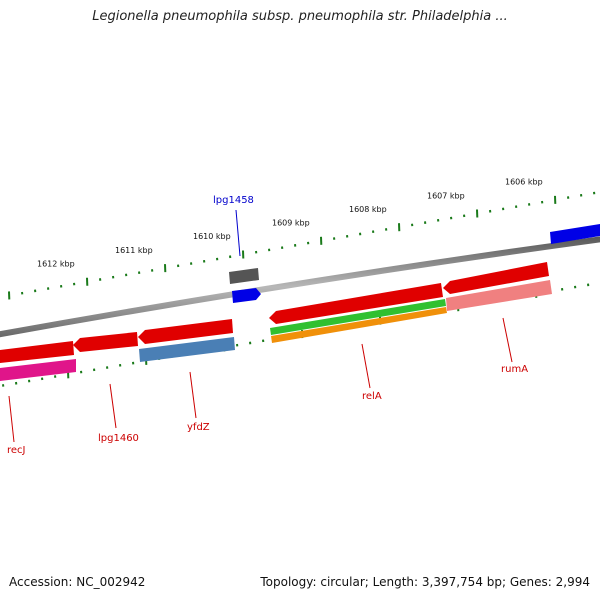 The width and height of the screenshot is (600, 600). Describe the element at coordinates (244, 276) in the screenshot. I see `pseudo-gene-feature` at that location.